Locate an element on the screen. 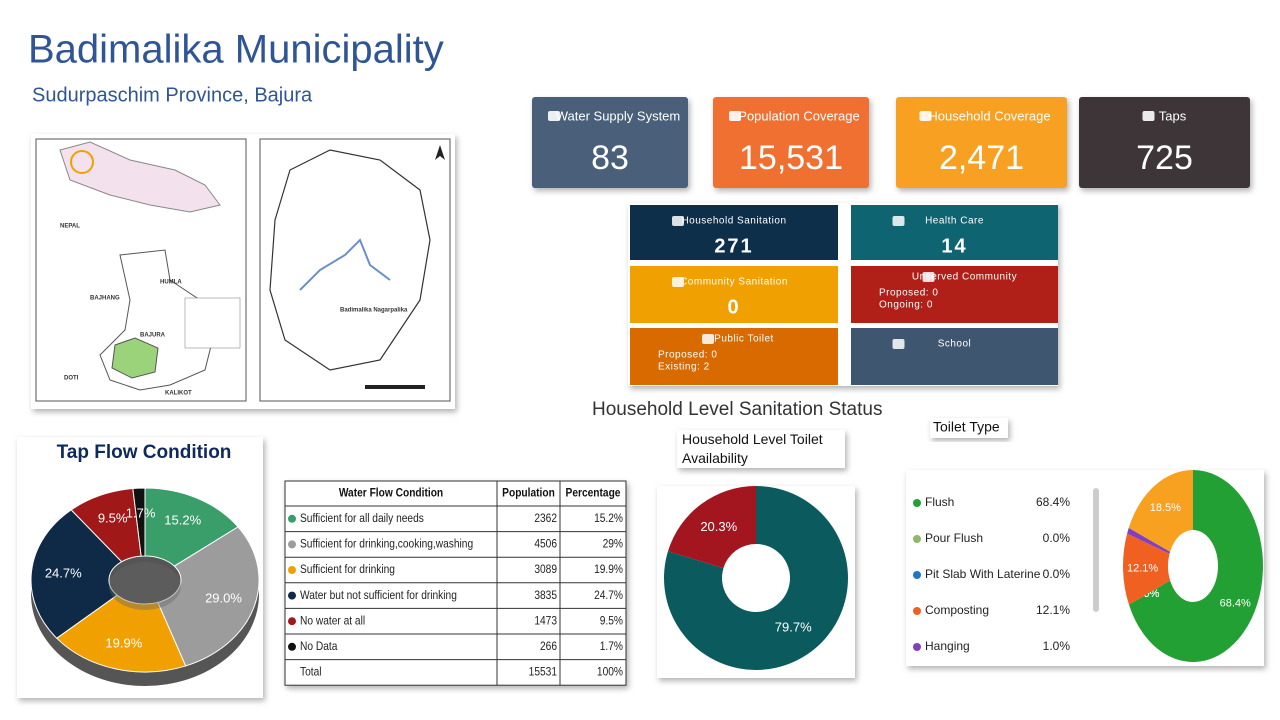  slice-label: 9.5% is located at coordinates (113, 518).